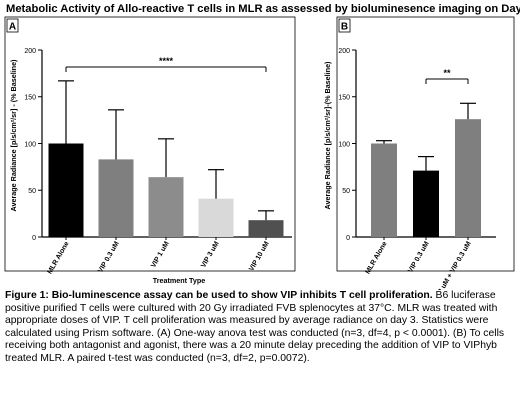 Image resolution: width=520 pixels, height=402 pixels. Describe the element at coordinates (447, 73) in the screenshot. I see `panel-b-significance-label: **` at that location.